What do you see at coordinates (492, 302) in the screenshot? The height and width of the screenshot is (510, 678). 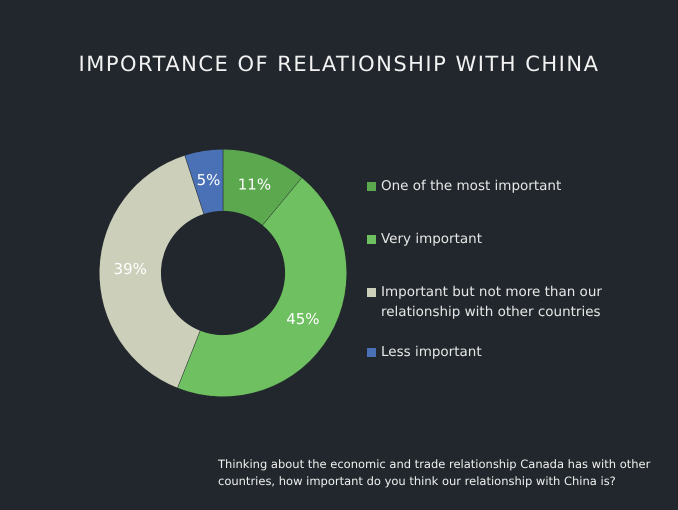 I see `legend-label: Important but not more than our relationship with other countries` at bounding box center [492, 302].